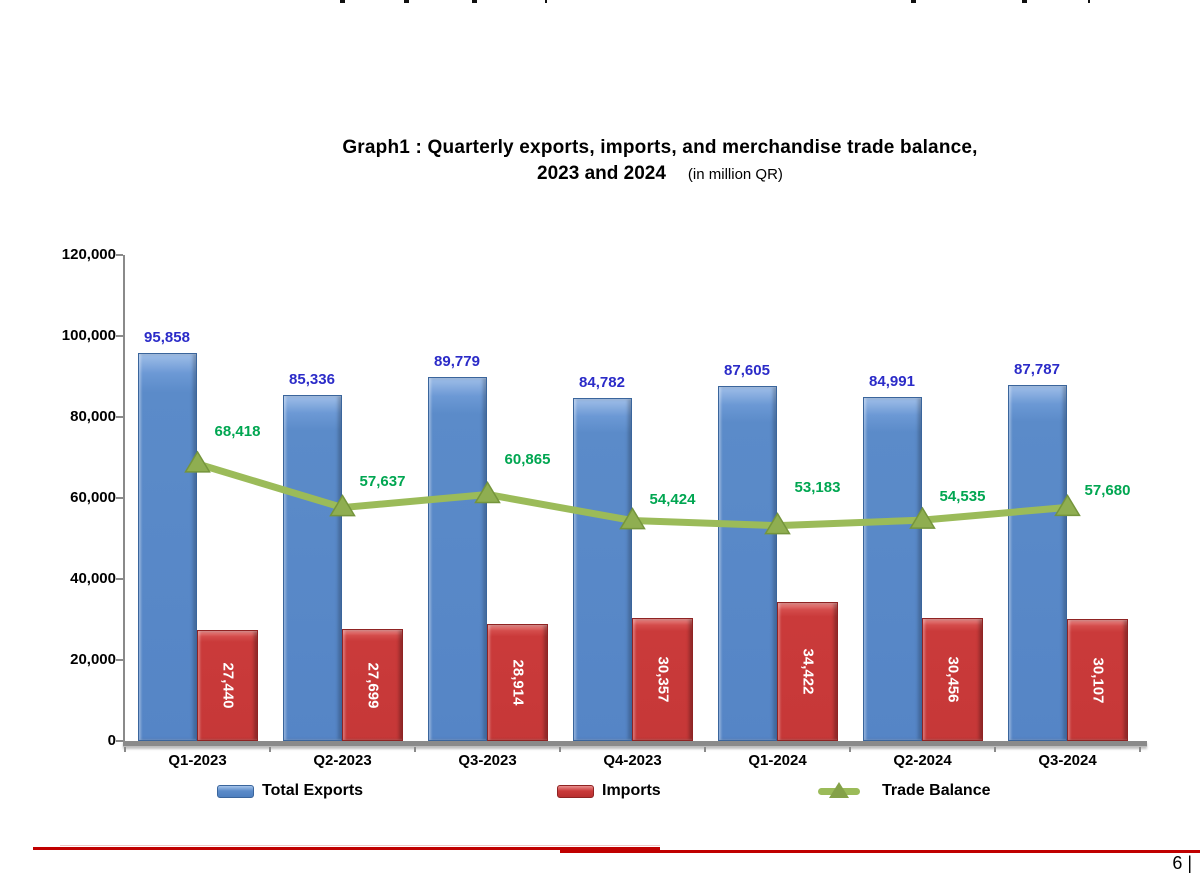 The height and width of the screenshot is (874, 1200). What do you see at coordinates (635, 744) in the screenshot?
I see `x-axis-line` at bounding box center [635, 744].